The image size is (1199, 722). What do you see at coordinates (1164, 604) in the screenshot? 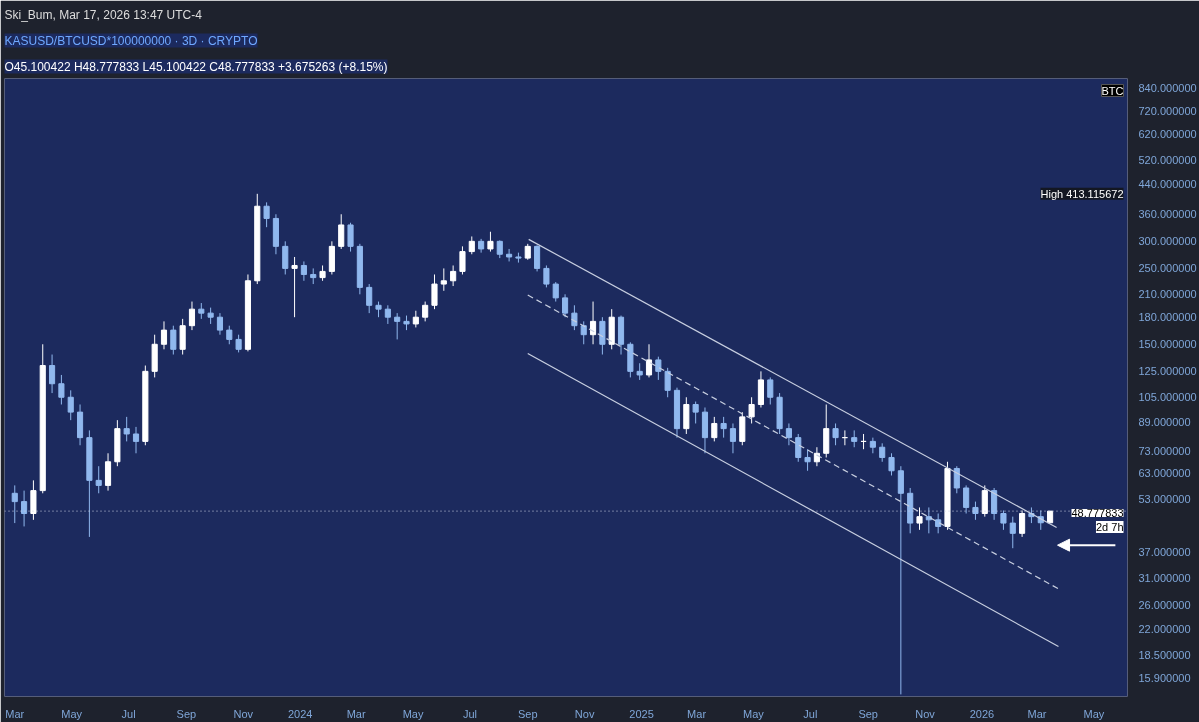
I see `y-tick-label: 26.000000` at bounding box center [1164, 604].